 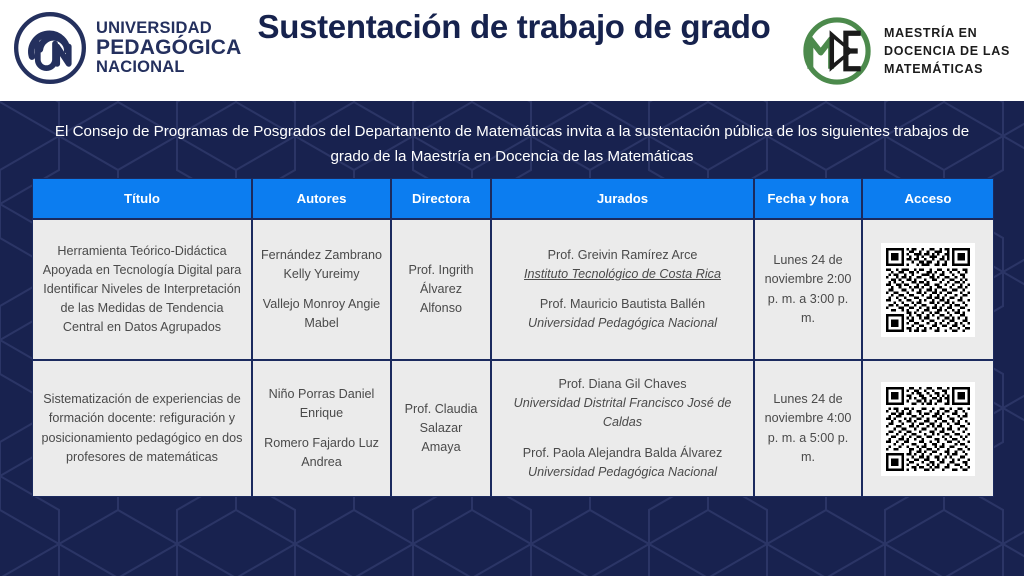 I want to click on author-name: Vallejo Monroy Angie Mabel, so click(x=321, y=314).